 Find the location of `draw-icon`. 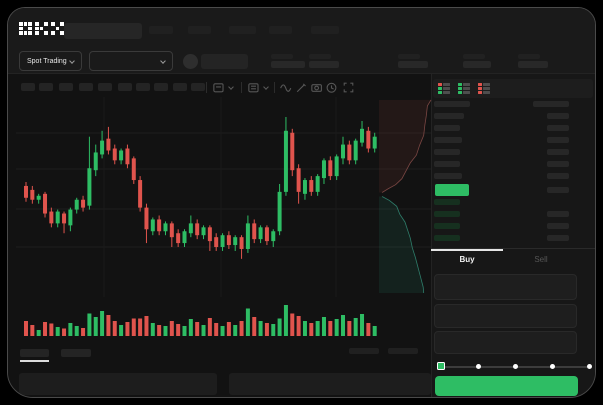

draw-icon is located at coordinates (301, 87).